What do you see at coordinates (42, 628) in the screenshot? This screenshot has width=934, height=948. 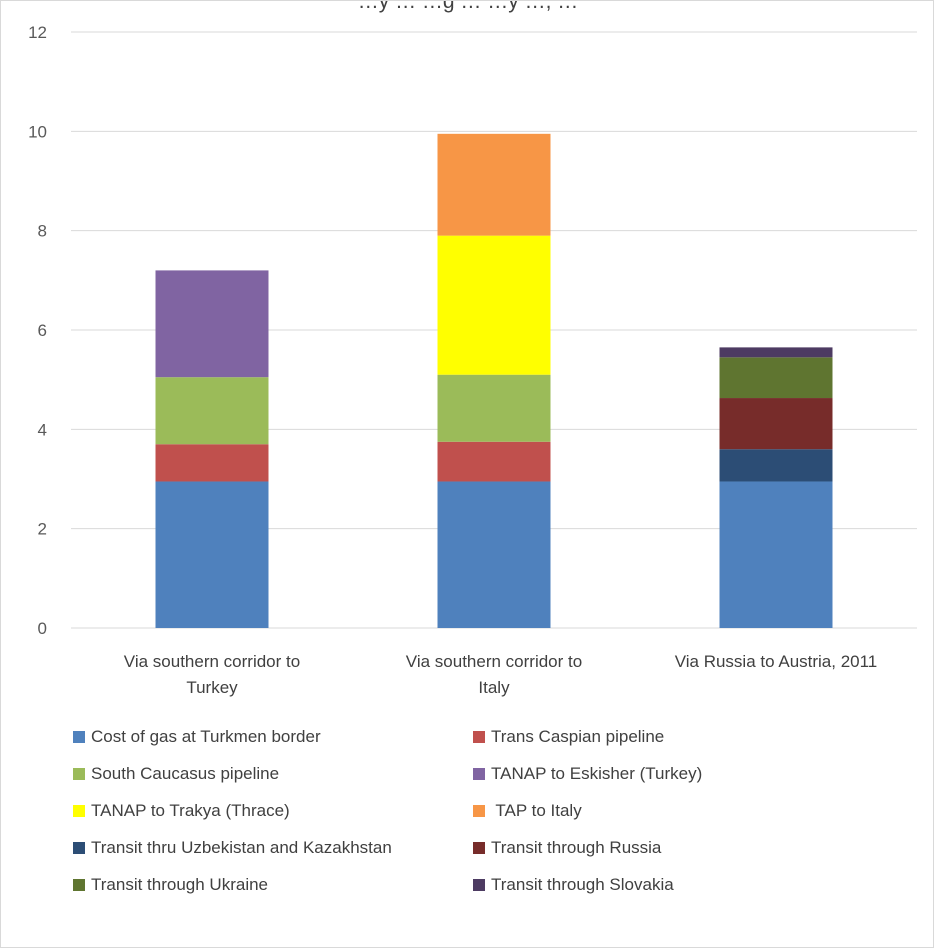 I see `y-tick-label: 0` at bounding box center [42, 628].